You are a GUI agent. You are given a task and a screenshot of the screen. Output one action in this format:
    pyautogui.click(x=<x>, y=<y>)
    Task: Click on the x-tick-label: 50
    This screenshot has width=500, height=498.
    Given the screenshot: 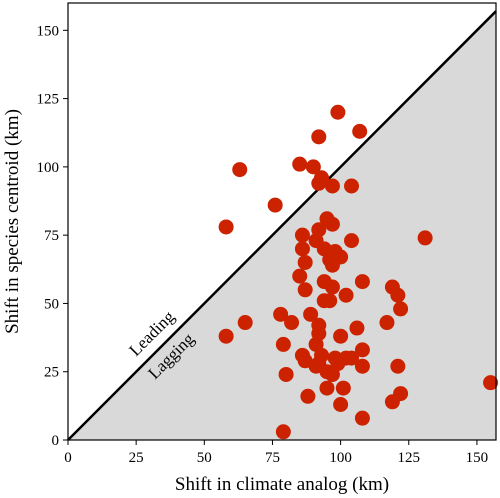 What is the action you would take?
    pyautogui.click(x=204, y=458)
    